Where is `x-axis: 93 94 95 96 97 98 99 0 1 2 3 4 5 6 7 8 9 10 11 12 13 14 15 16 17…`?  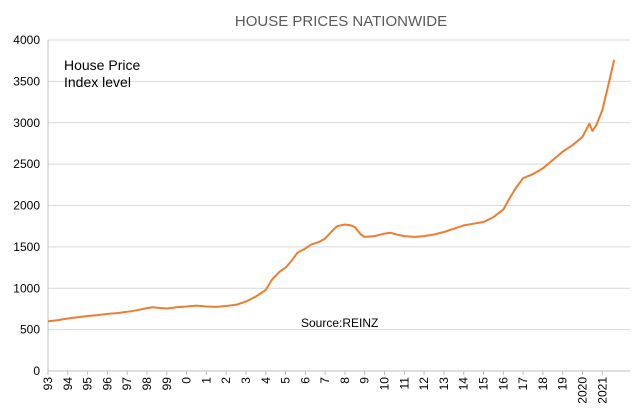
x-axis: 93 94 95 96 97 98 99 0 1 2 3 4 5 6 7 8 9 10 11 12 13 14 15 16 17… is located at coordinates (335, 387).